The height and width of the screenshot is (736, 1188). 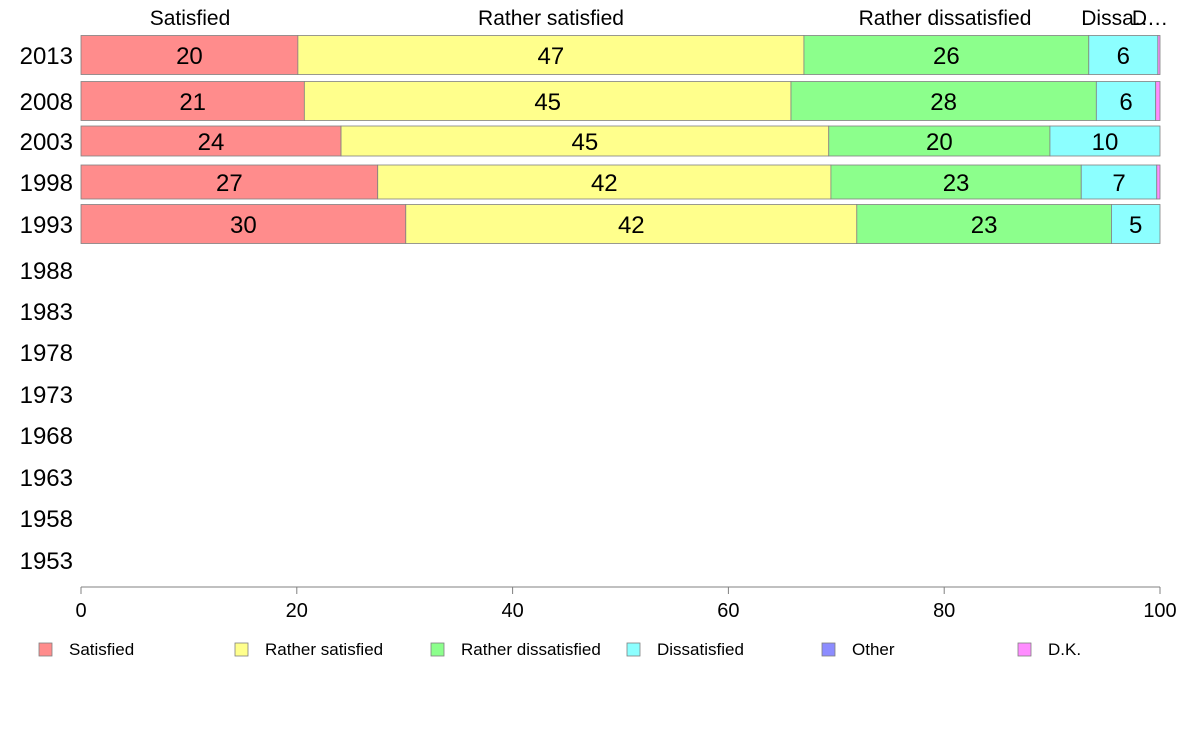 What do you see at coordinates (46, 102) in the screenshot?
I see `y-tick-label: 2008` at bounding box center [46, 102].